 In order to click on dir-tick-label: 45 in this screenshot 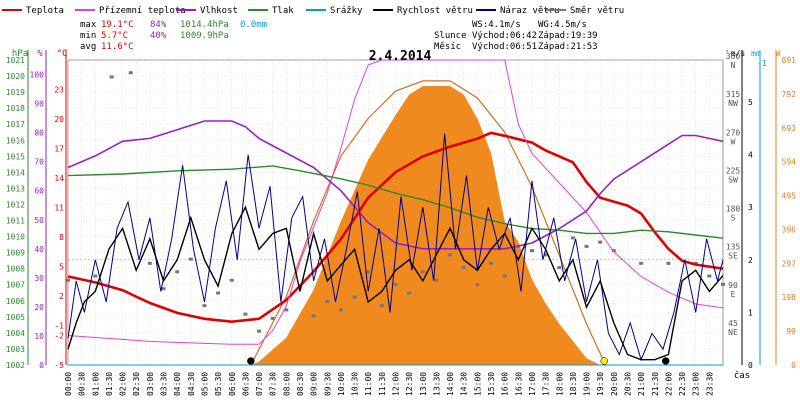, I will do `click(733, 323)`.